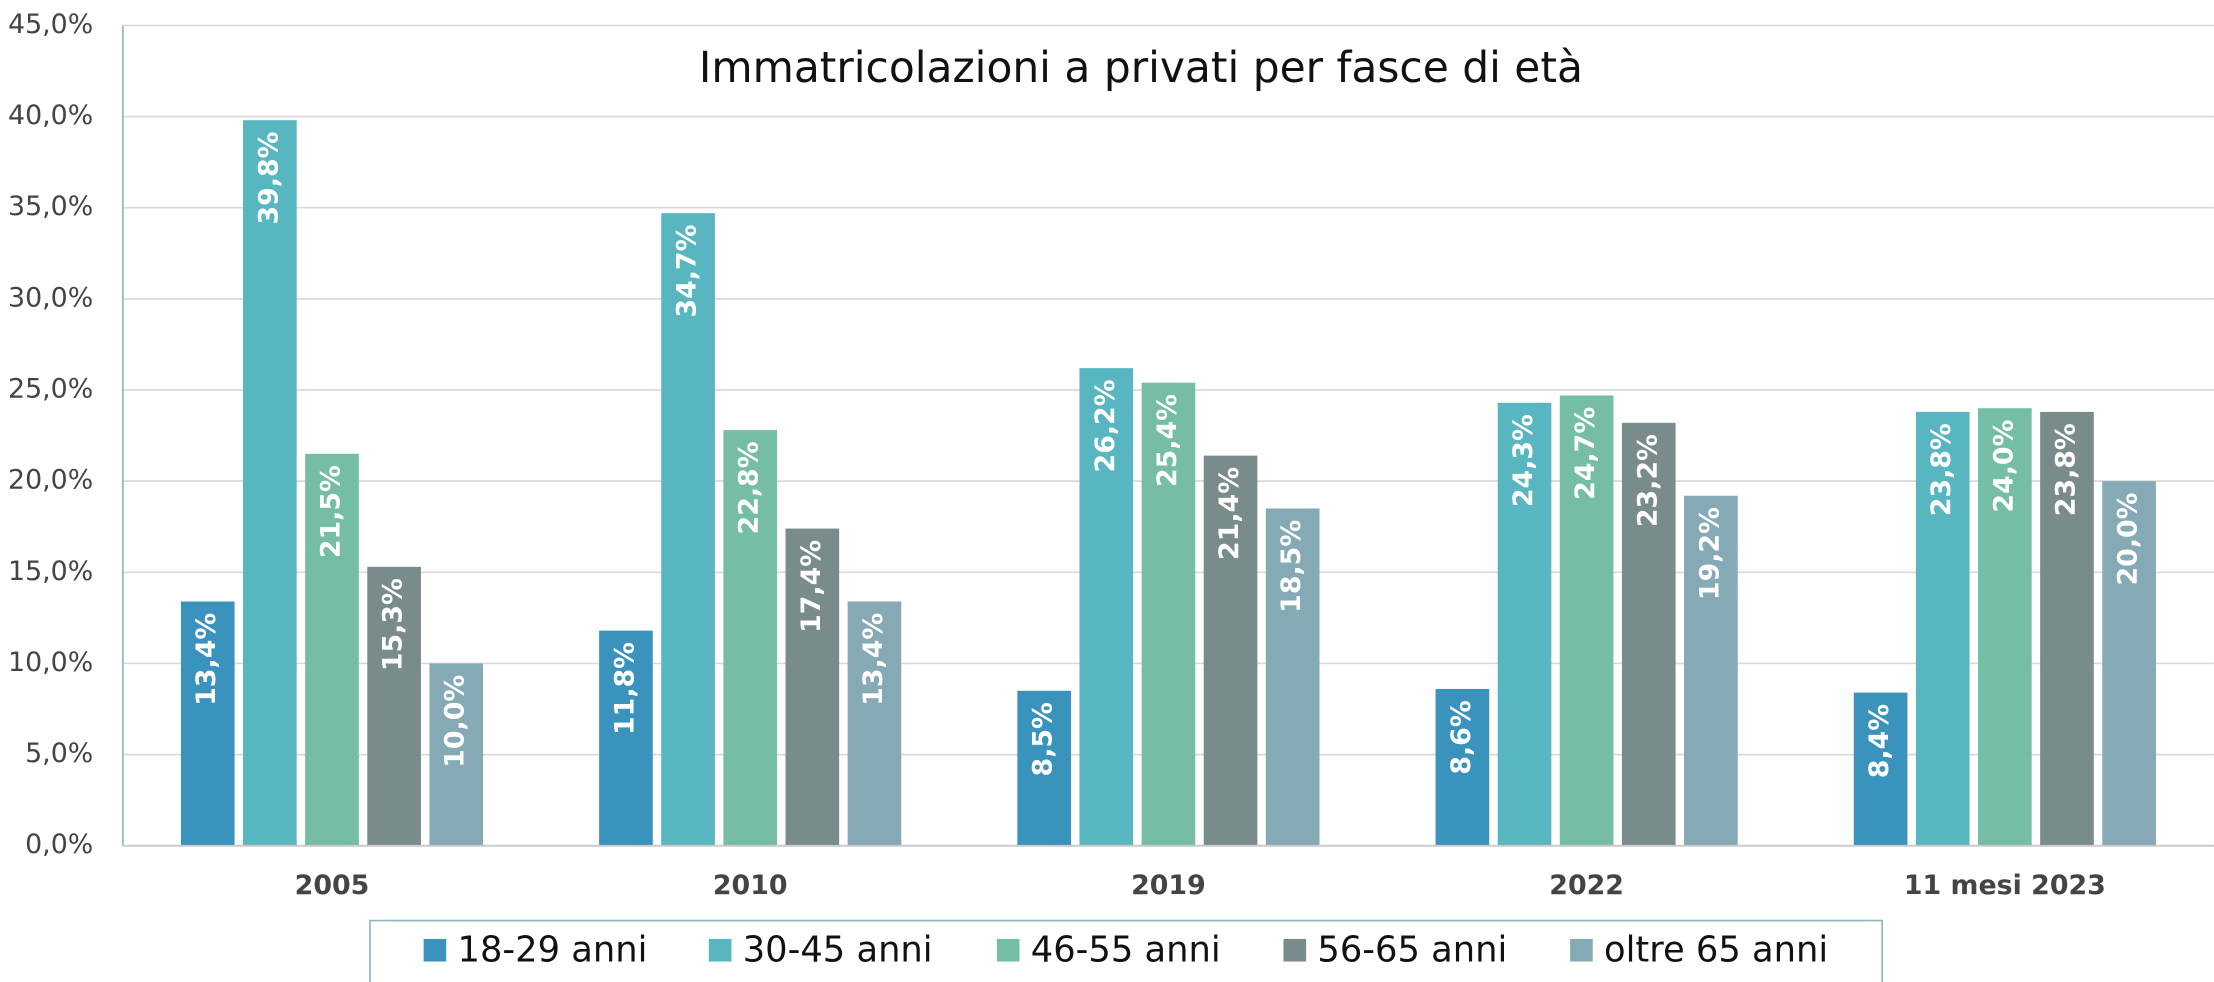 This screenshot has height=982, width=2214. I want to click on data-label: 34,7%, so click(687, 270).